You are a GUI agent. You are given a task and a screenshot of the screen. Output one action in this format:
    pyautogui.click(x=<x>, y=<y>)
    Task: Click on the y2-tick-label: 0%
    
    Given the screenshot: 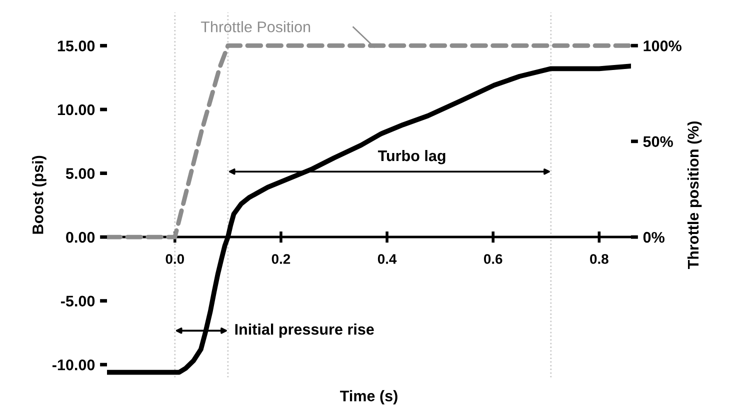 What is the action you would take?
    pyautogui.click(x=653, y=237)
    